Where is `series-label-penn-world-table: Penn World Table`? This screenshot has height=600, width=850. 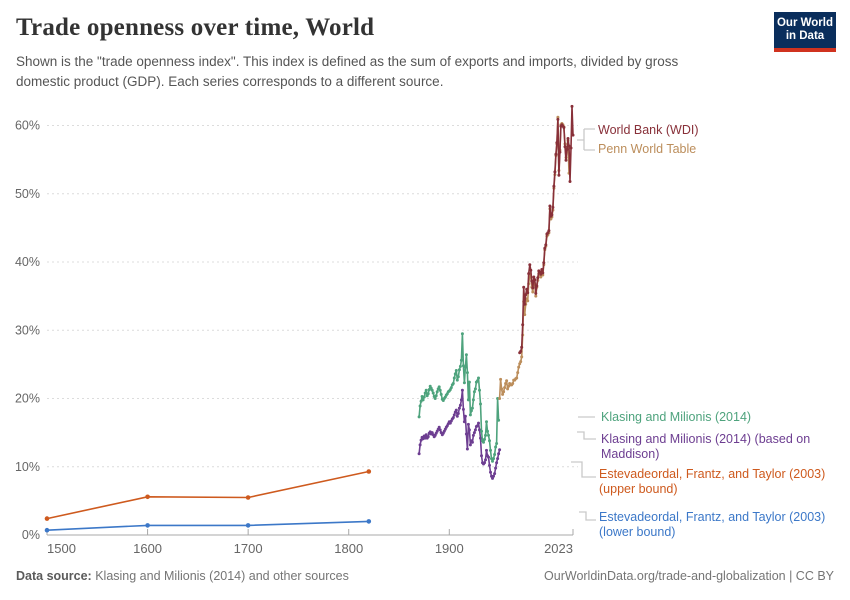 series-label-penn-world-table: Penn World Table is located at coordinates (647, 149).